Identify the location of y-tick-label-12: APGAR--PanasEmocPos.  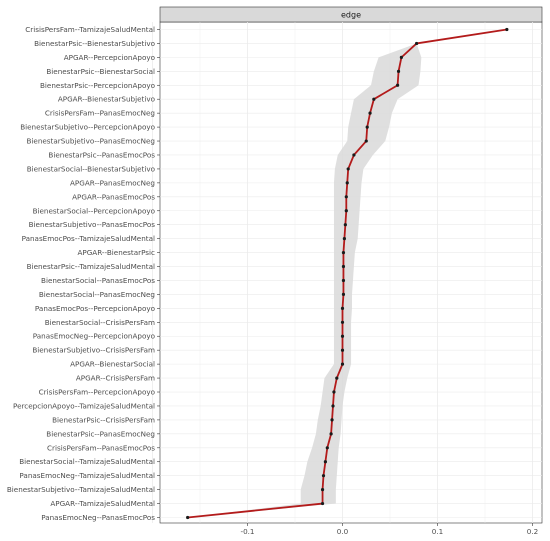
(113, 196).